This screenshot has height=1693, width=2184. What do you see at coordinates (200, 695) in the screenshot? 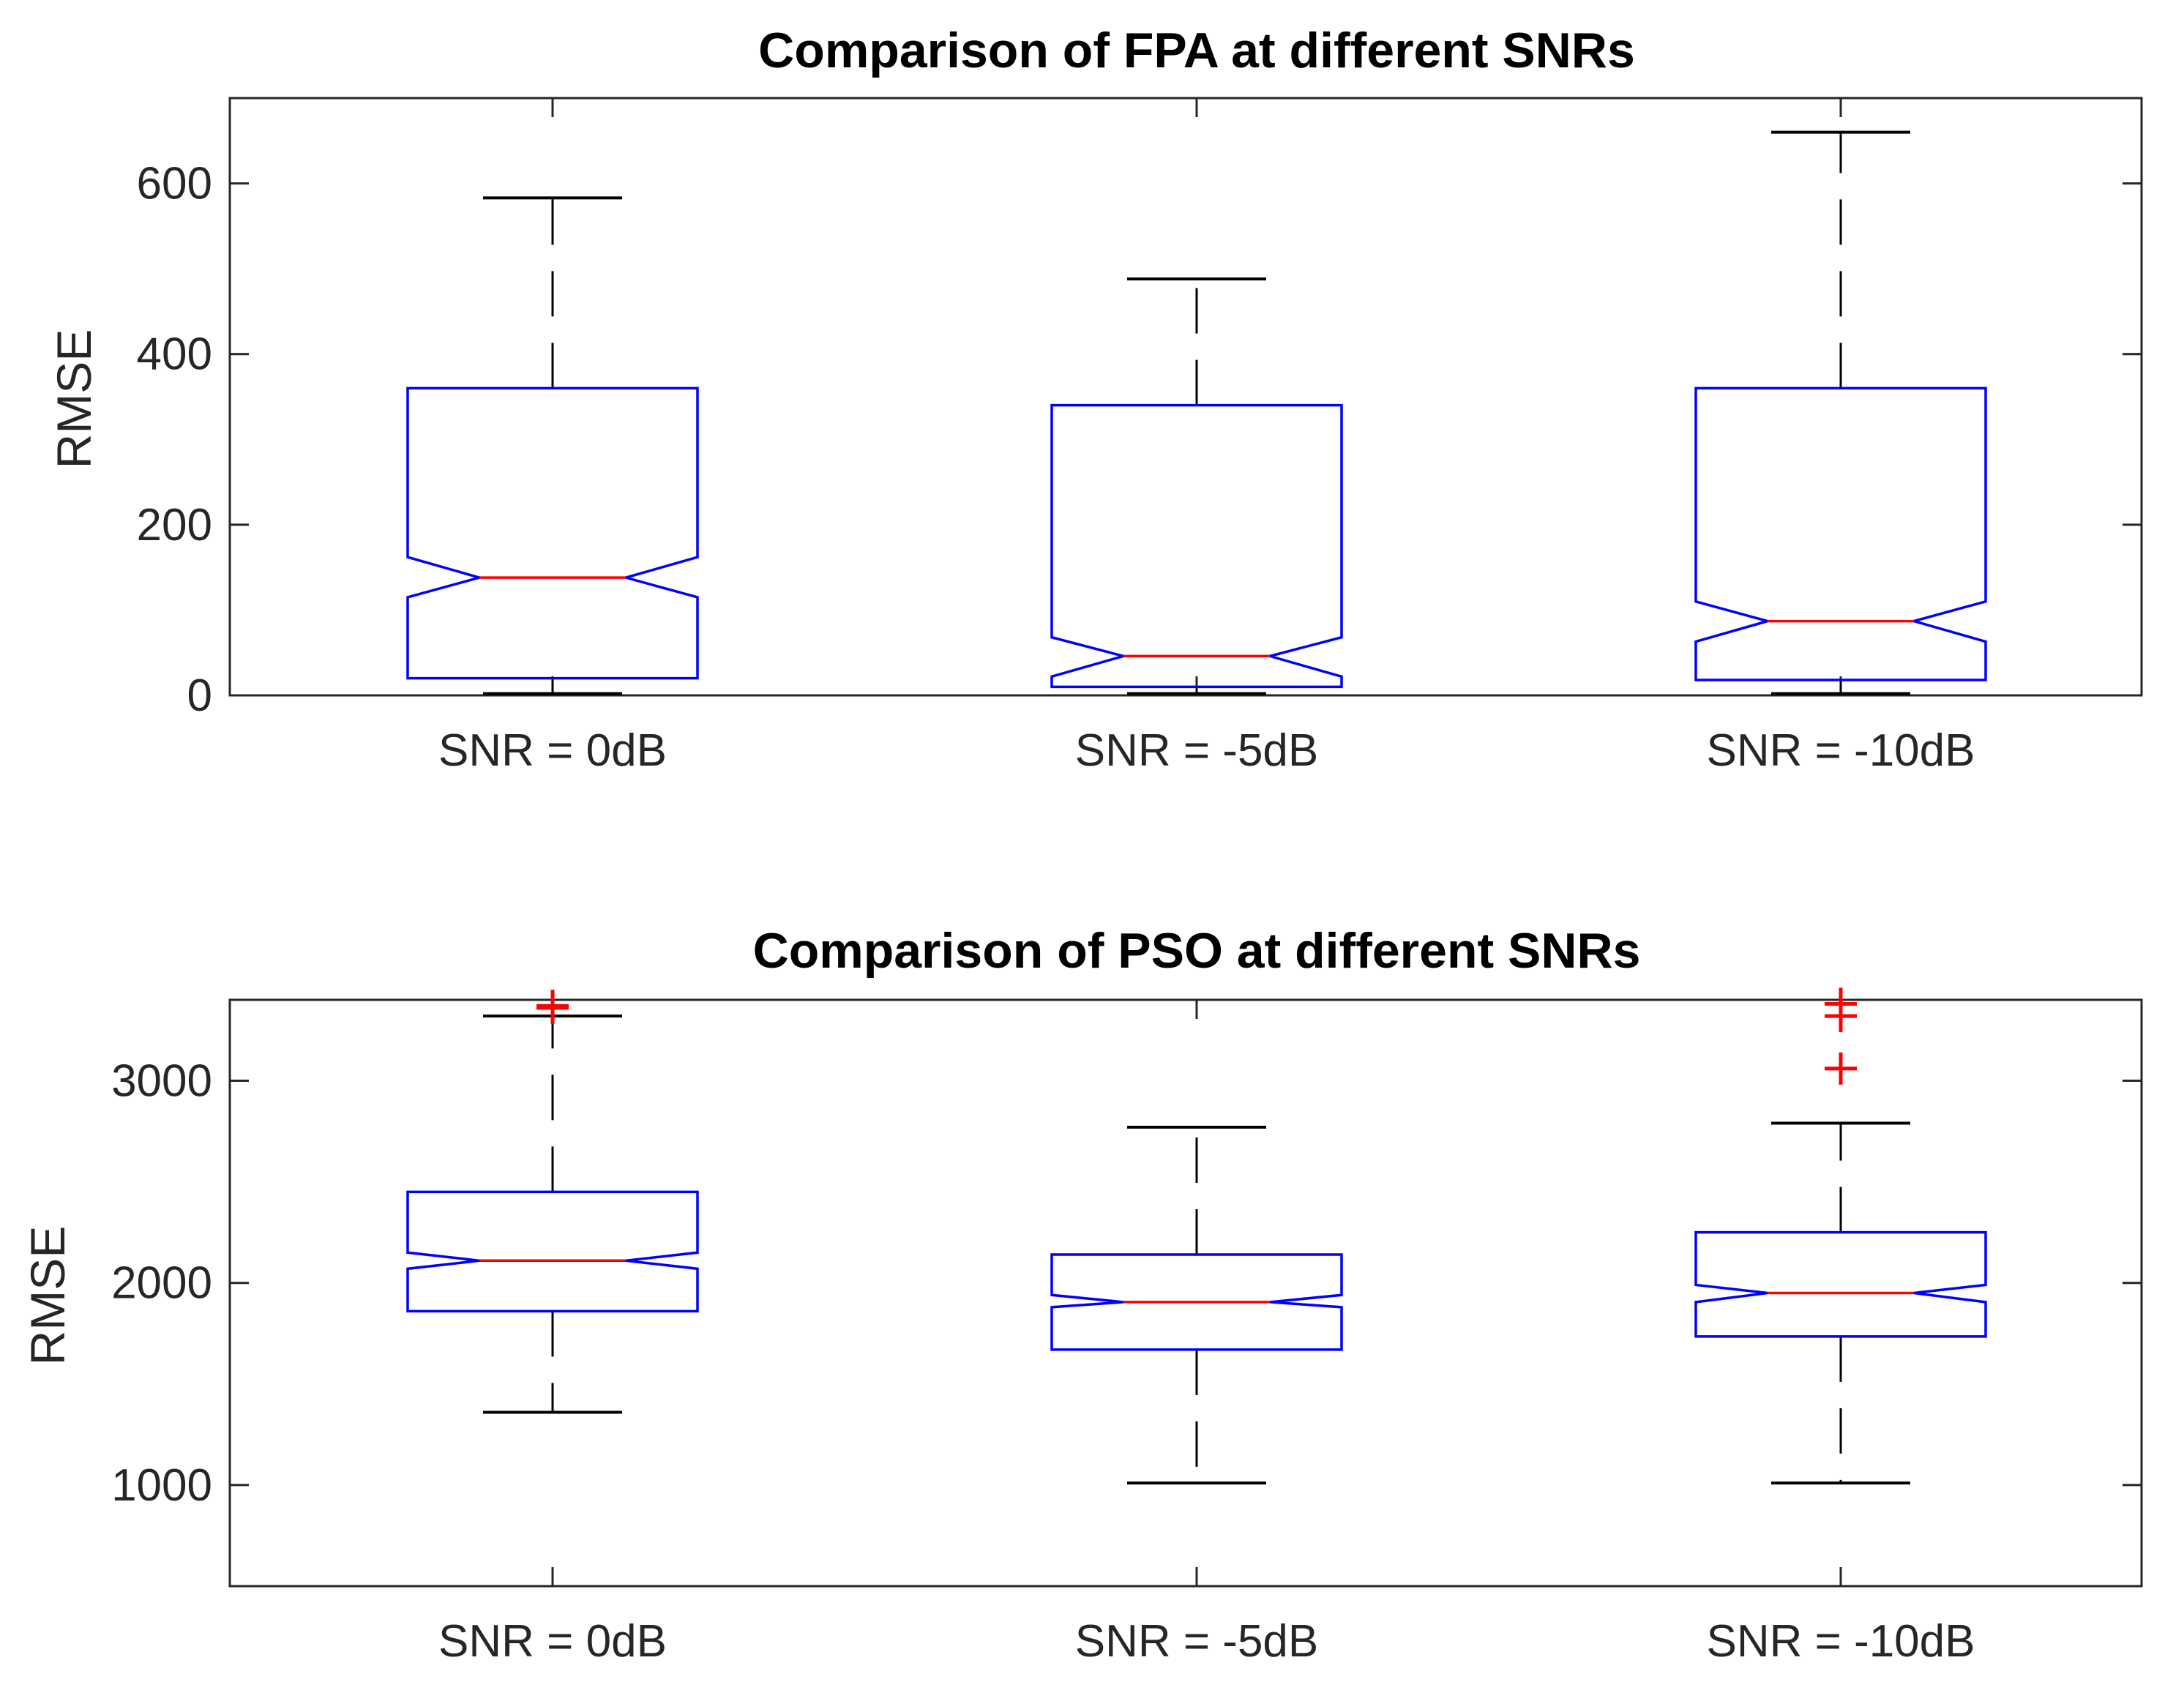
I see `y-tick-label: 0` at bounding box center [200, 695].